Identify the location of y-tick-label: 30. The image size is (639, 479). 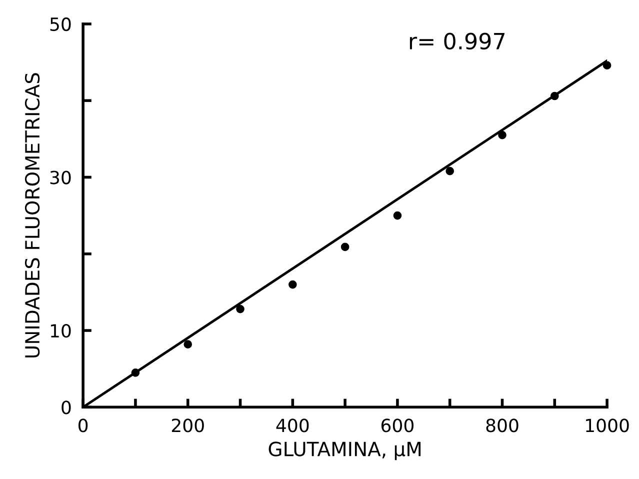
(60, 177).